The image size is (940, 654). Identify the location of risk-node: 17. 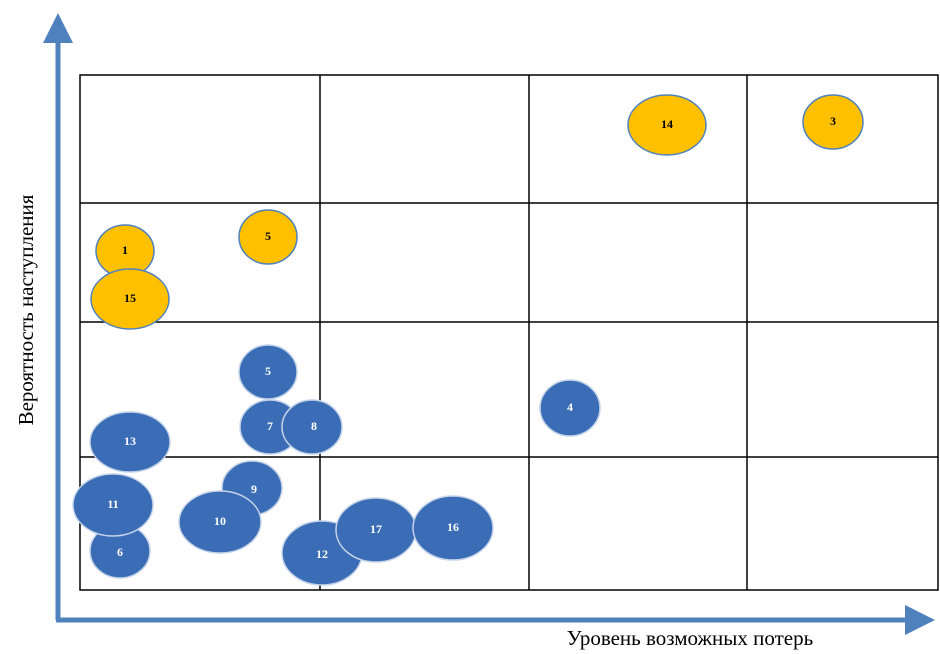
(376, 530).